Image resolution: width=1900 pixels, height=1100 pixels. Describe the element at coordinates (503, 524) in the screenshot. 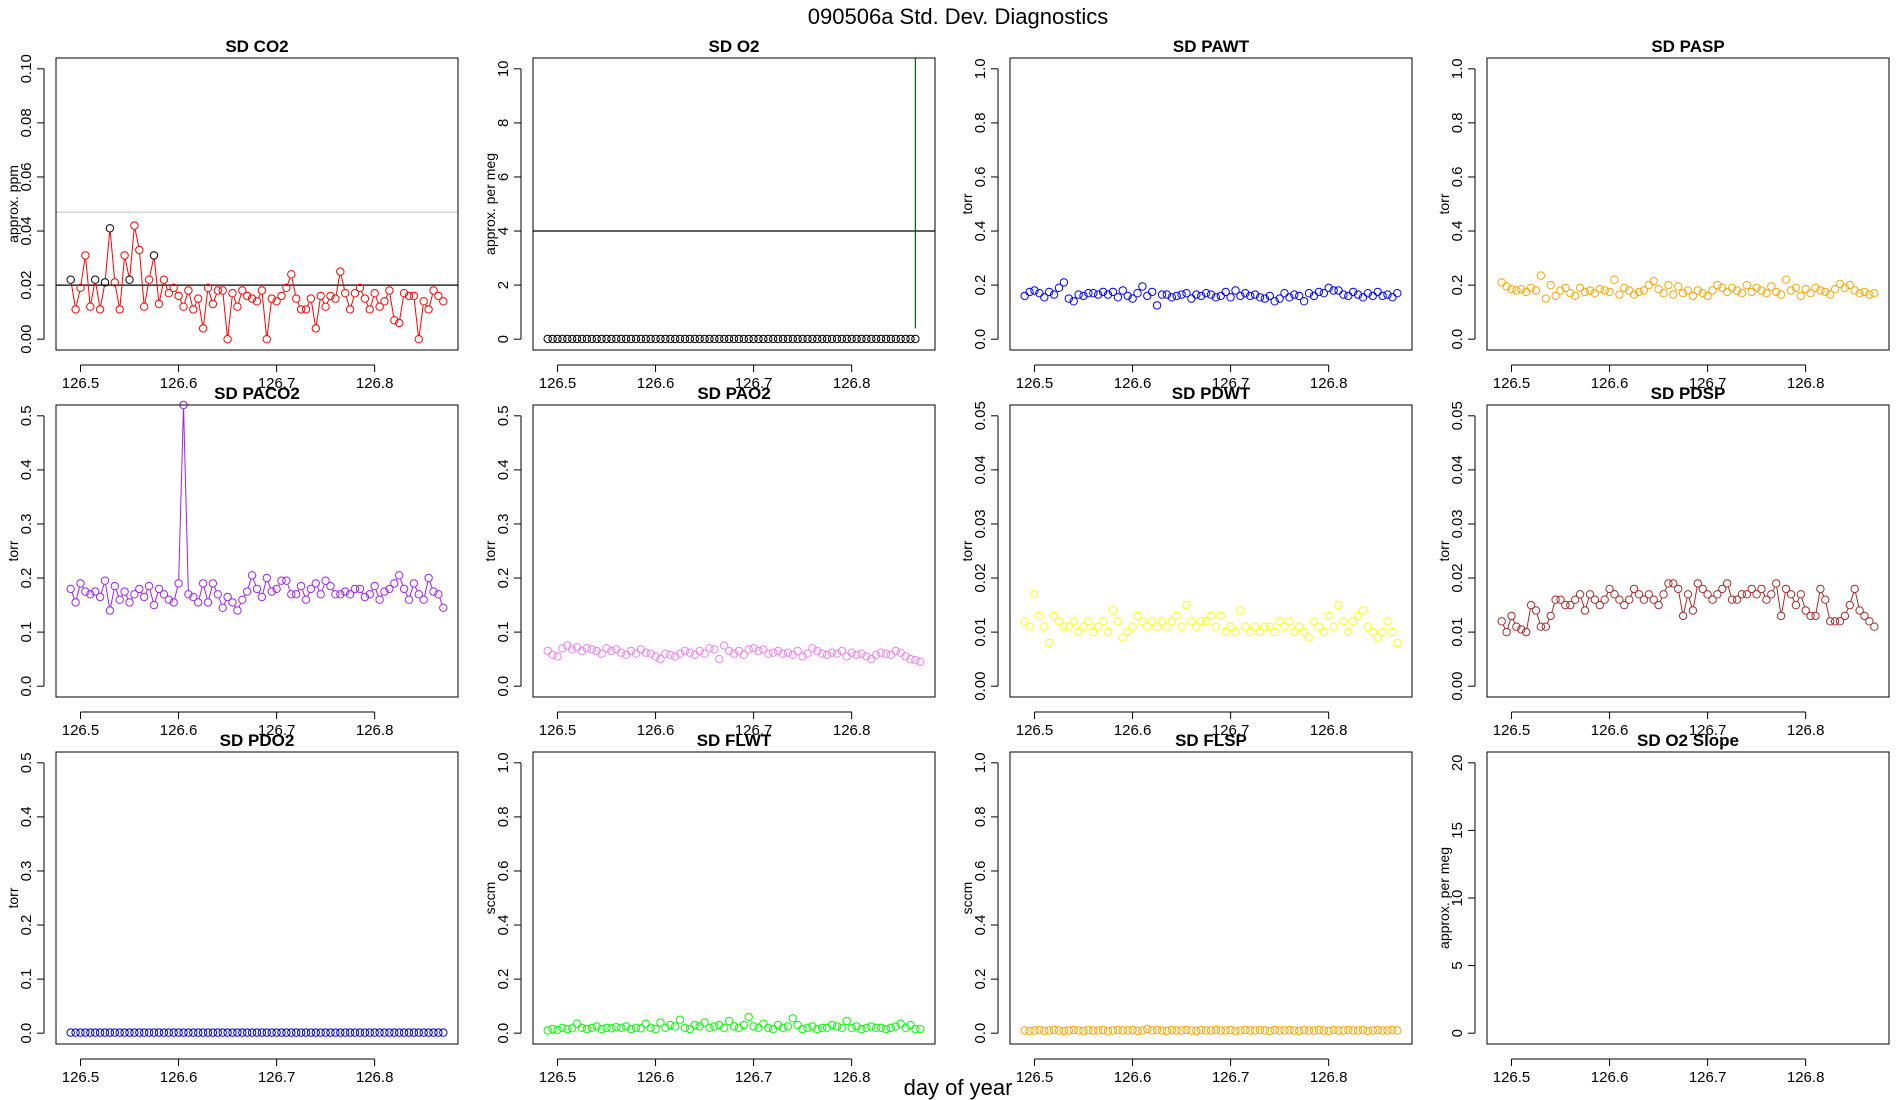

I see `y-tick-label: 0.3` at that location.